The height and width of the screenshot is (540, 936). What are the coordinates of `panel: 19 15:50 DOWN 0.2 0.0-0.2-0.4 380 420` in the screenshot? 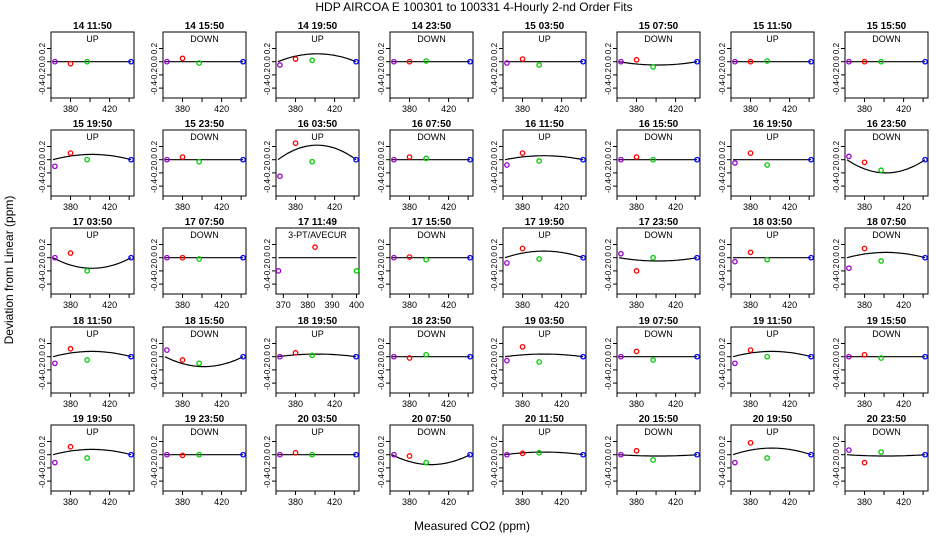 It's located at (880, 362).